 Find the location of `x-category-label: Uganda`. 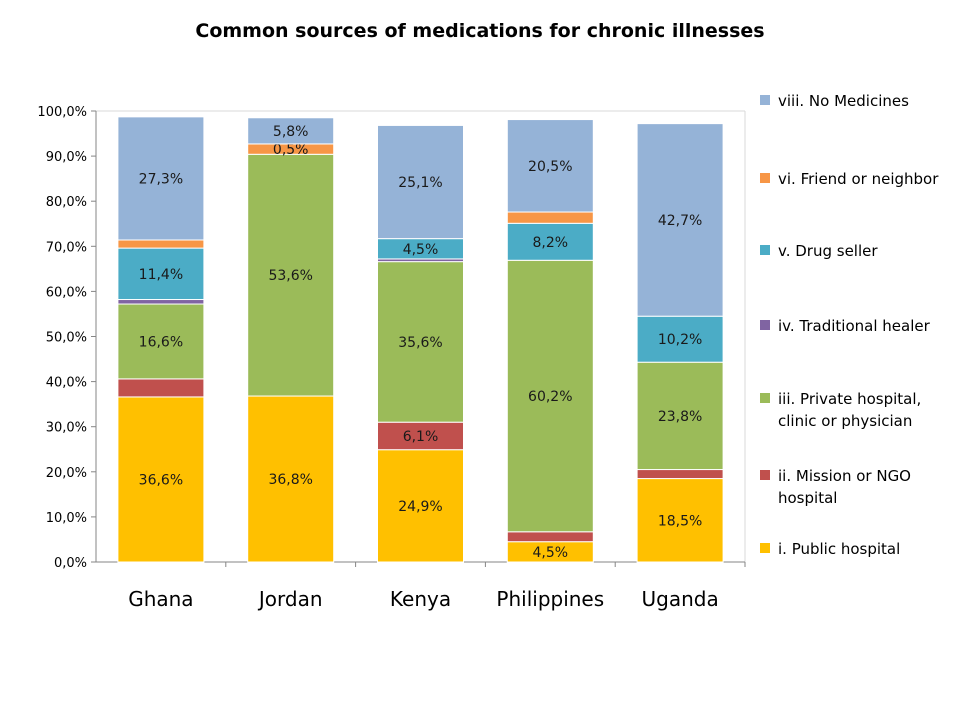

x-category-label: Uganda is located at coordinates (679, 599).